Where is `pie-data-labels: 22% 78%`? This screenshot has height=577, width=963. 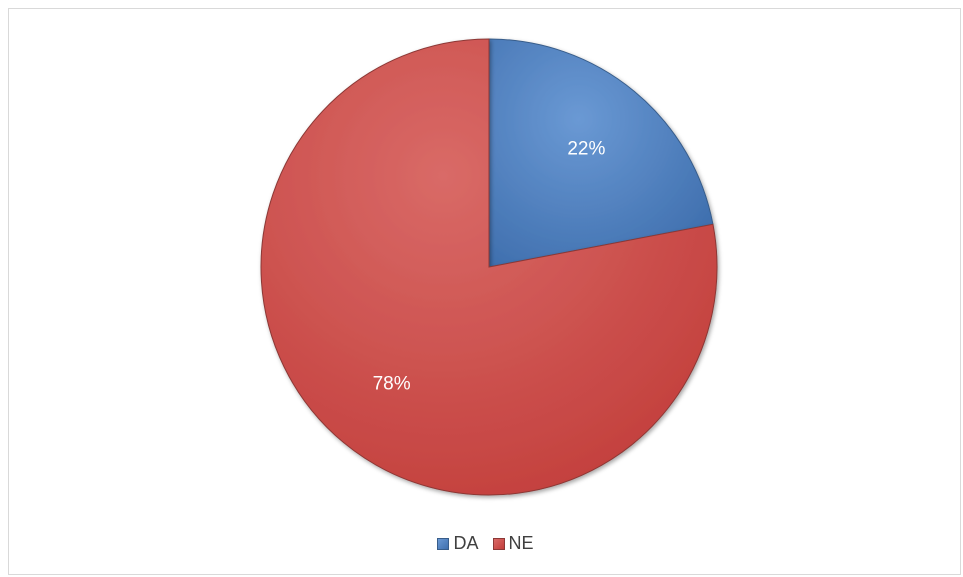
pie-data-labels: 22% 78% is located at coordinates (489, 266).